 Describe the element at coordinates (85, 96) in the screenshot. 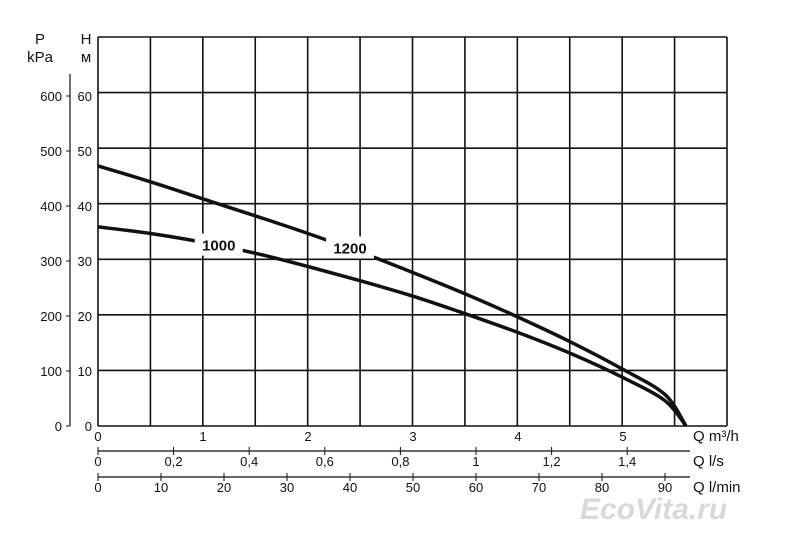

I see `h-axis-tick-label: 60` at that location.